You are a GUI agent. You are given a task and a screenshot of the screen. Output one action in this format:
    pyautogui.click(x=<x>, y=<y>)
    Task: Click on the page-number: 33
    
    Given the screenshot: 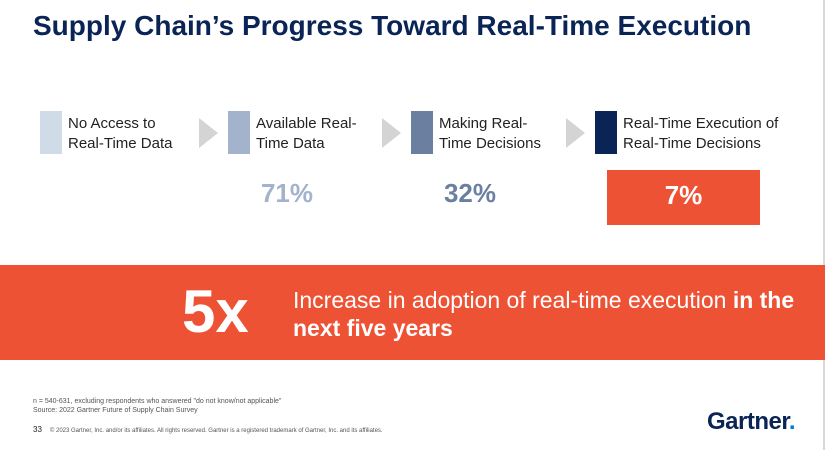 What is the action you would take?
    pyautogui.click(x=37, y=429)
    